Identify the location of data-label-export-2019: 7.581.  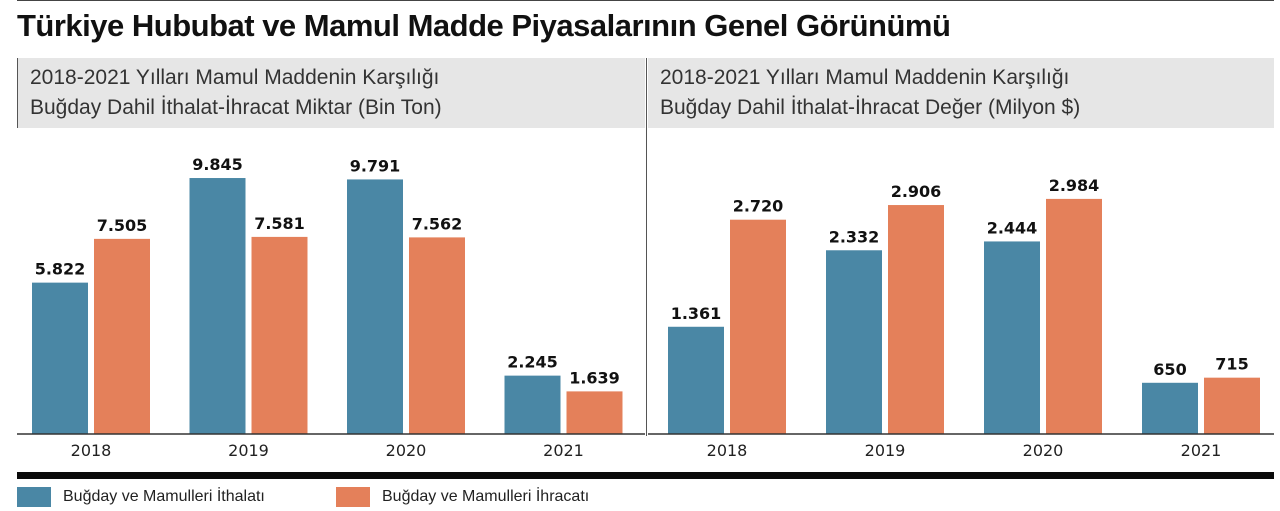
(279, 223).